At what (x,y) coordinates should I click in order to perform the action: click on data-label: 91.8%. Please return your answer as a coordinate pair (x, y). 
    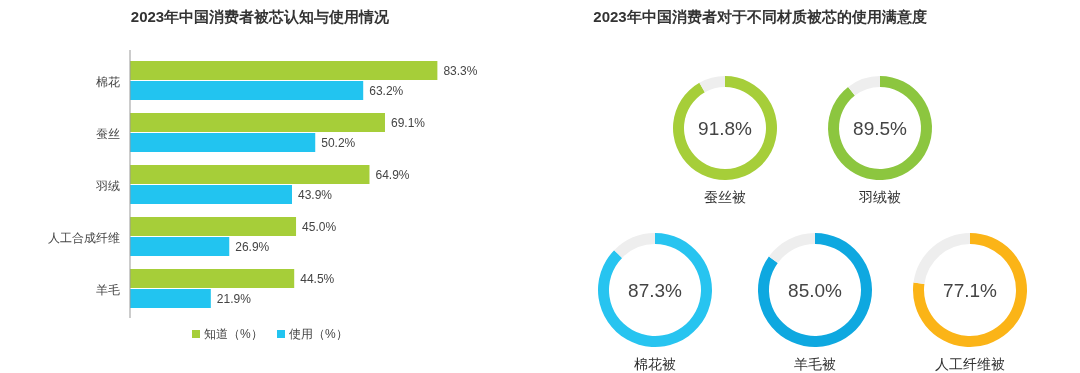
    Looking at the image, I should click on (725, 128).